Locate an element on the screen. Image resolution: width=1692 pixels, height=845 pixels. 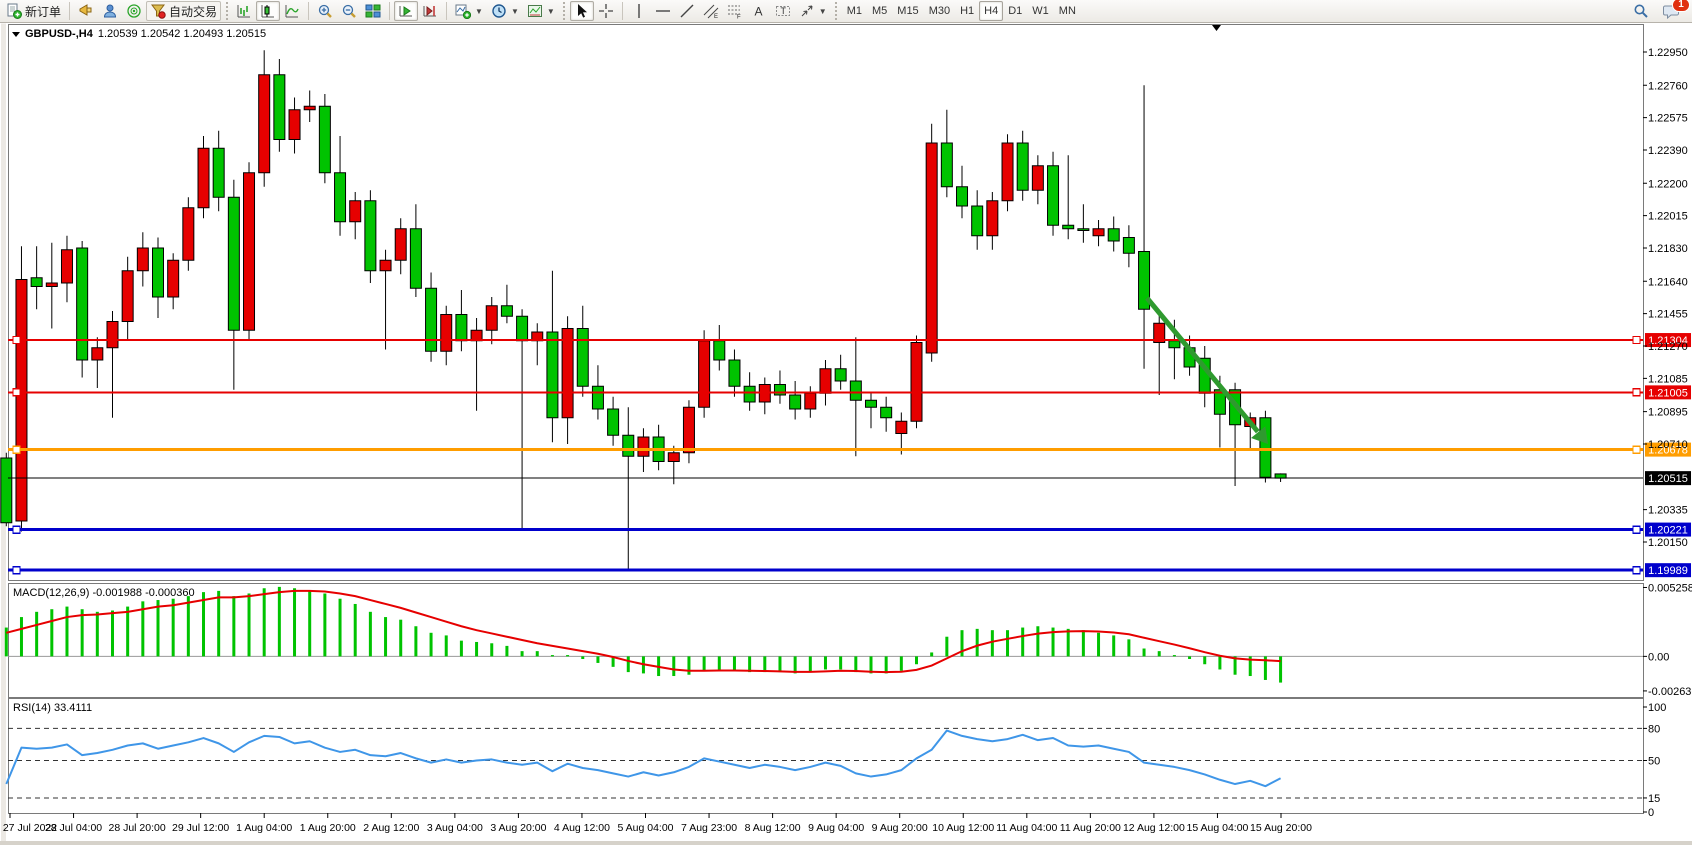
indicators-button: ▼ is located at coordinates (469, 11).